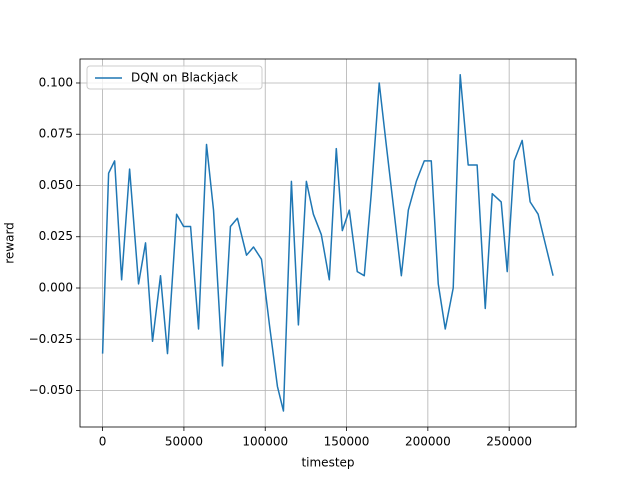  Describe the element at coordinates (56, 236) in the screenshot. I see `y-tick-label: 0.025` at that location.